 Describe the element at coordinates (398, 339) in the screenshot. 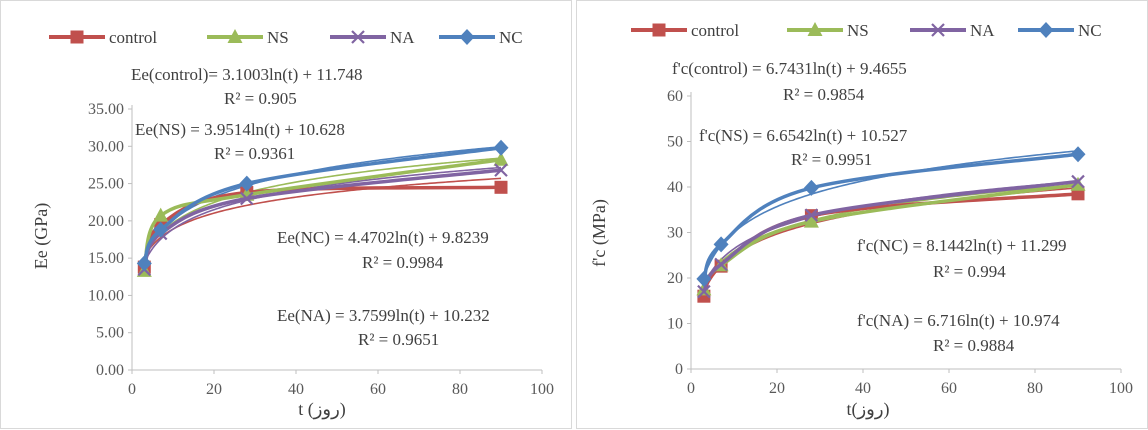

I see `r2-label-na: R² = 0.9651` at that location.